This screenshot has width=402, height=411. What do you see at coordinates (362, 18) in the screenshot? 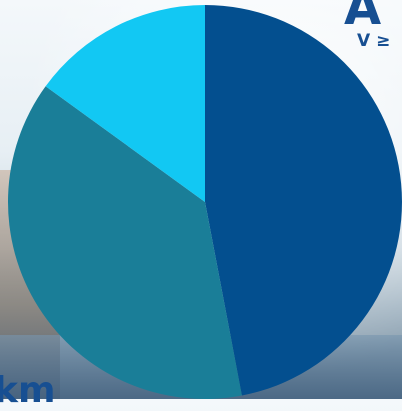
I see `partial-heading: A` at bounding box center [362, 18].